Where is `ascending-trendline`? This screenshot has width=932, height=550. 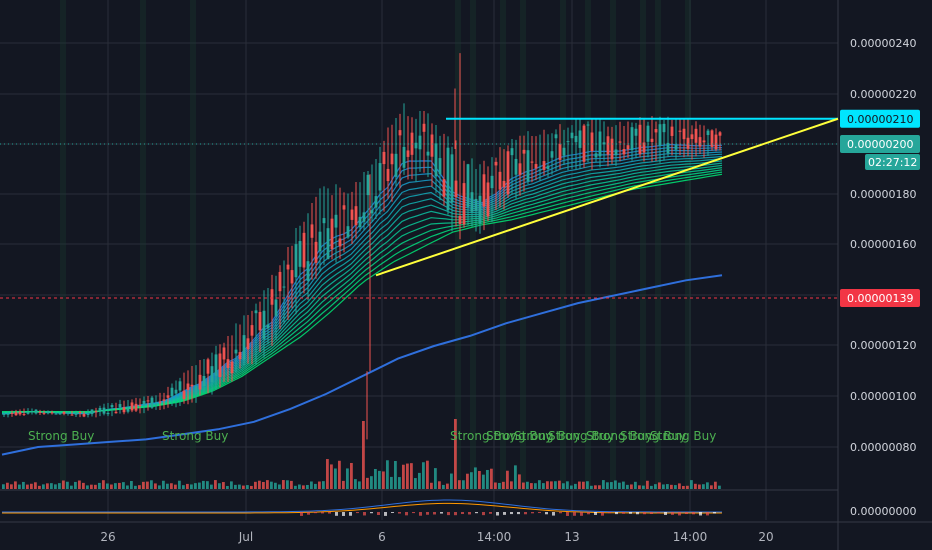
ascending-trendline is located at coordinates (607, 197).